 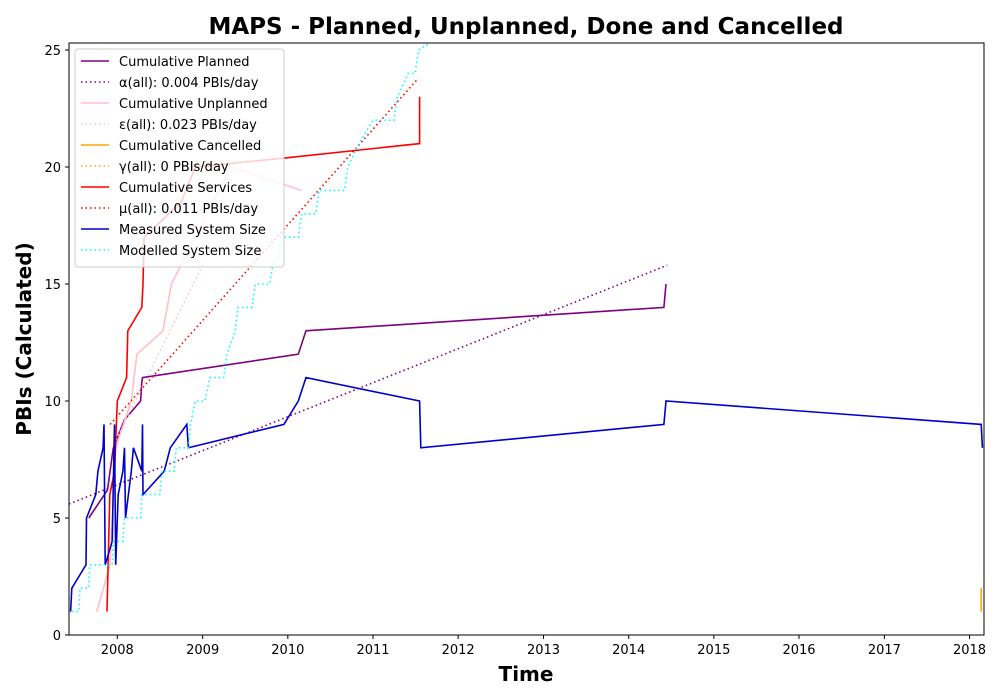 I want to click on y-tick-label: 20, so click(x=52, y=168).